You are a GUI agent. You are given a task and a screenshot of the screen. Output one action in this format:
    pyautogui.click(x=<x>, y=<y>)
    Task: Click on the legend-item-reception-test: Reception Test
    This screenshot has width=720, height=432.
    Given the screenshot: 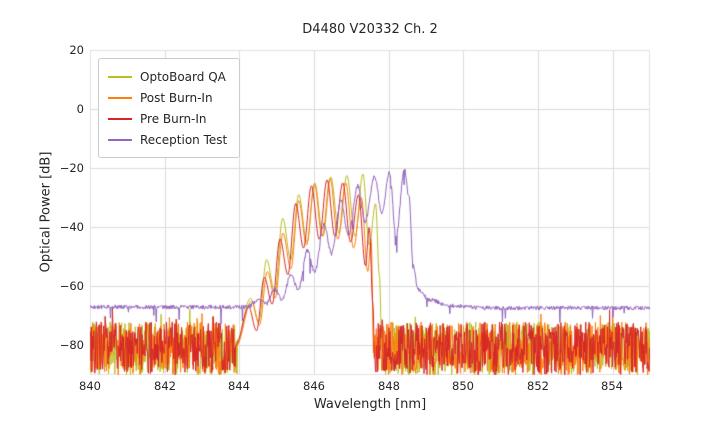 What is the action you would take?
    pyautogui.click(x=167, y=139)
    